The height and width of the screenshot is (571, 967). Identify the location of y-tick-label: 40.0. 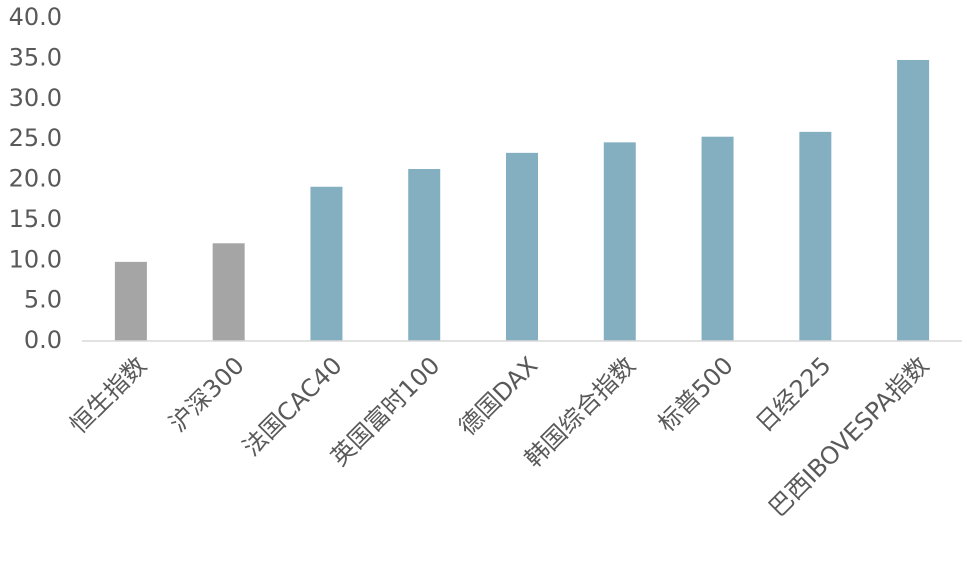
(35, 17).